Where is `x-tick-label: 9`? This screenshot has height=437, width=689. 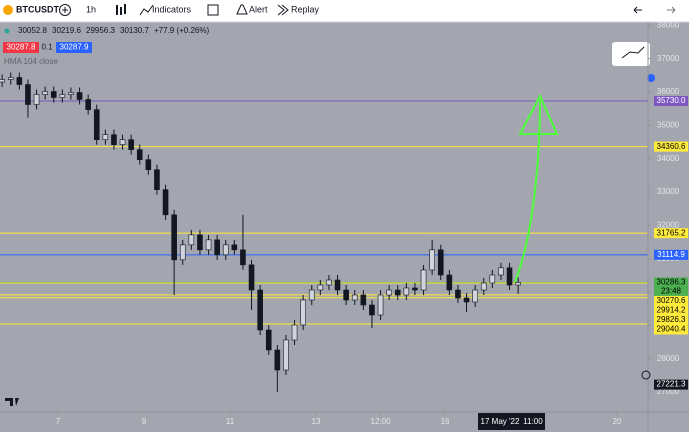
x-tick-label: 9 is located at coordinates (144, 421).